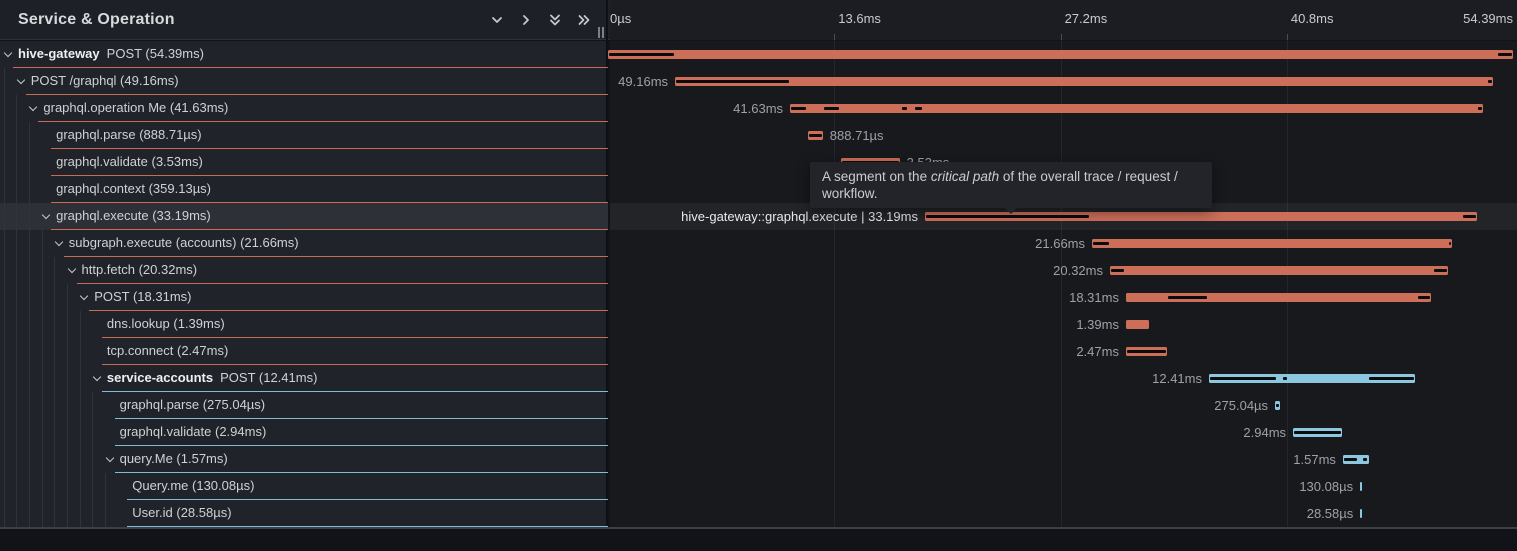 Image resolution: width=1517 pixels, height=551 pixels. Describe the element at coordinates (1063, 324) in the screenshot. I see `span-bar-row: 1.39ms` at that location.